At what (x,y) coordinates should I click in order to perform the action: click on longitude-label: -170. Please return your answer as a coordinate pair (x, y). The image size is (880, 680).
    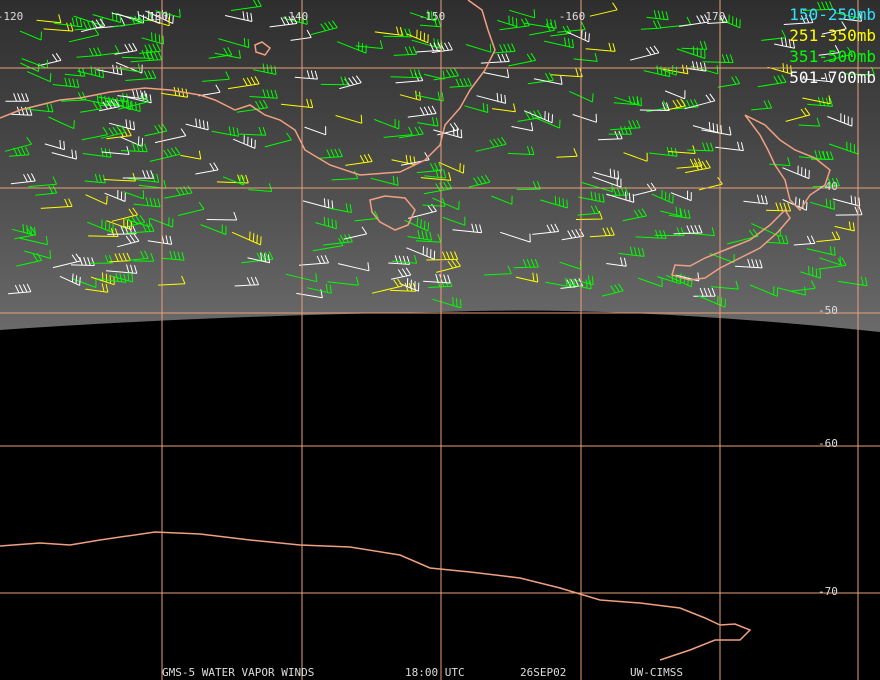
    Looking at the image, I should click on (712, 16).